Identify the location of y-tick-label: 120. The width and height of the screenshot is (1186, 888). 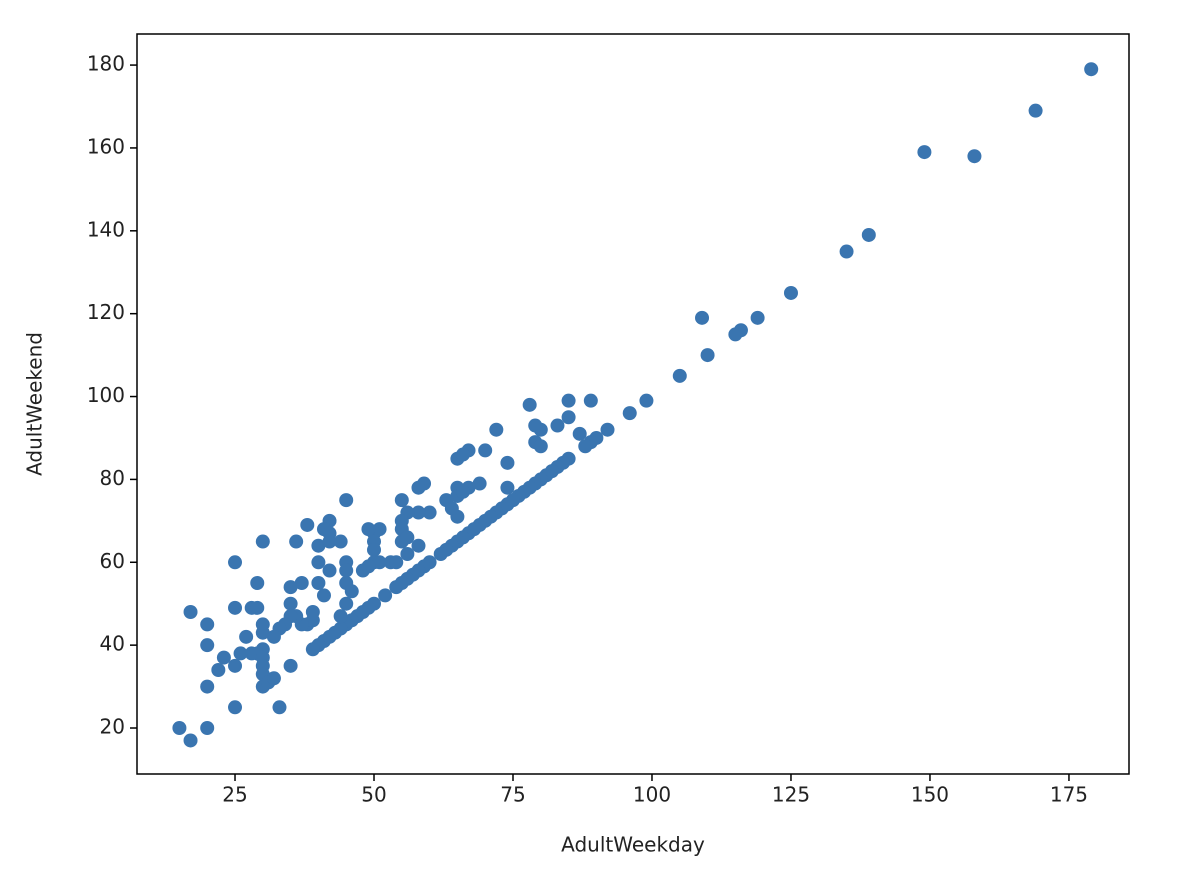
(106, 312).